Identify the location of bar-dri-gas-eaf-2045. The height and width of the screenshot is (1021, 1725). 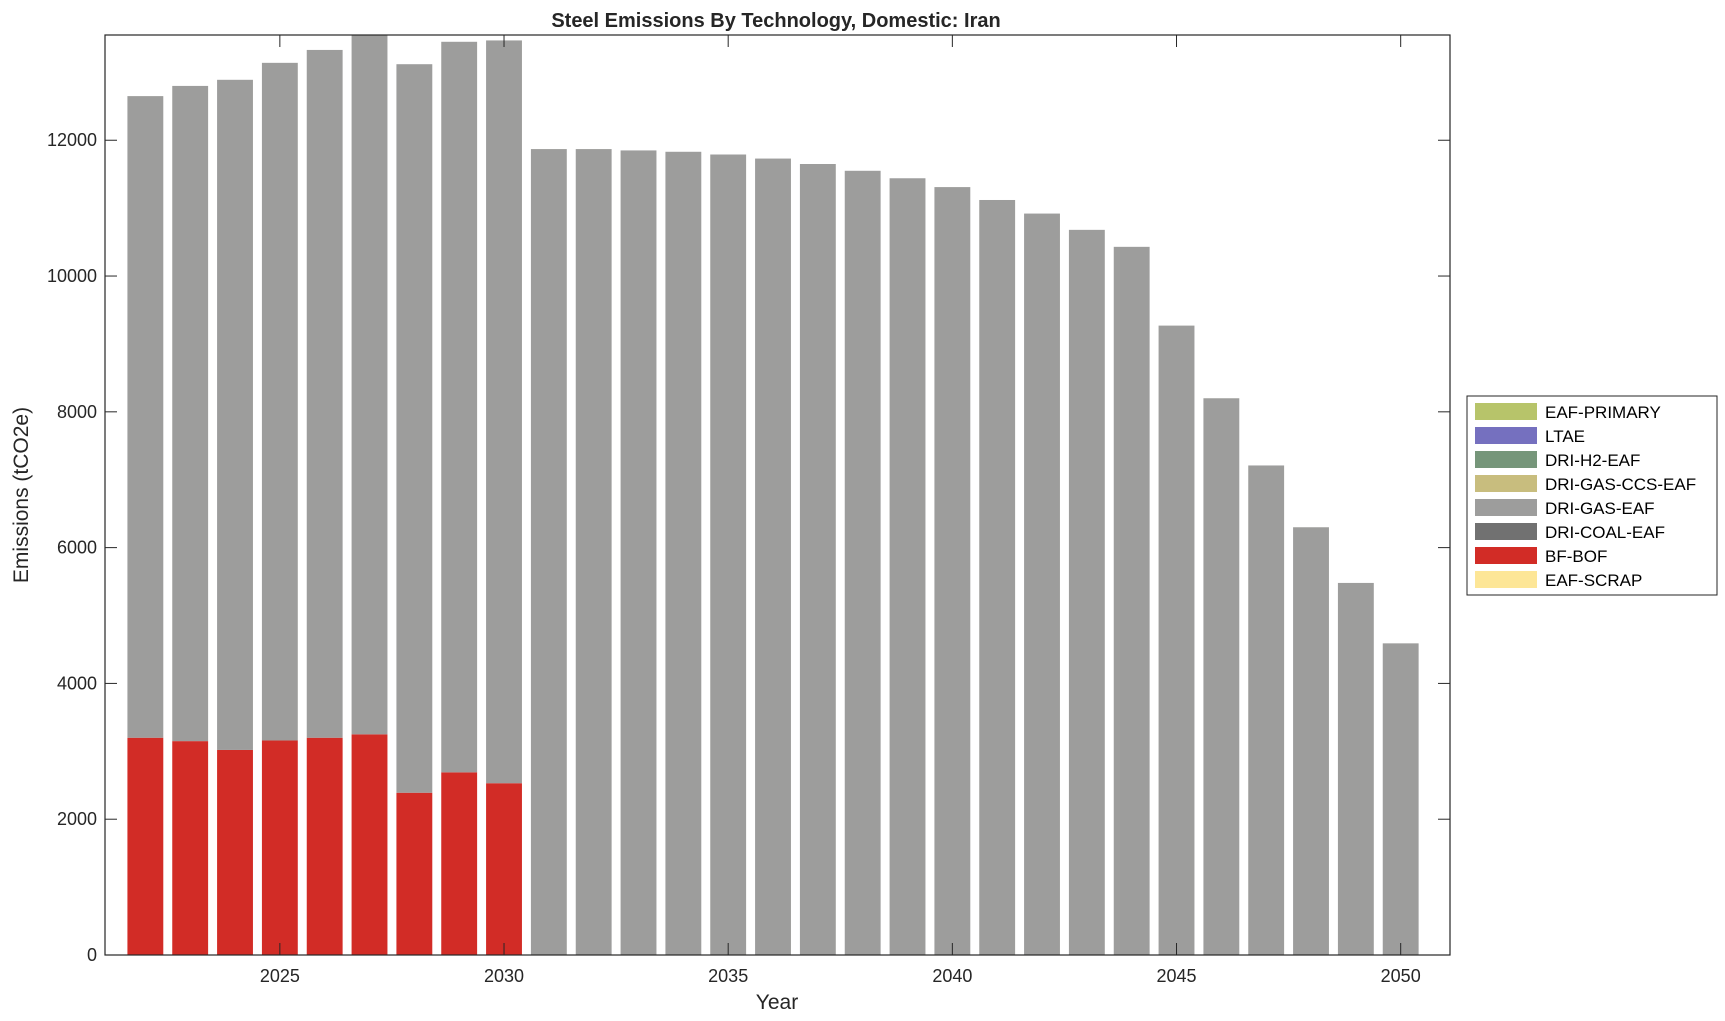
(1176, 640).